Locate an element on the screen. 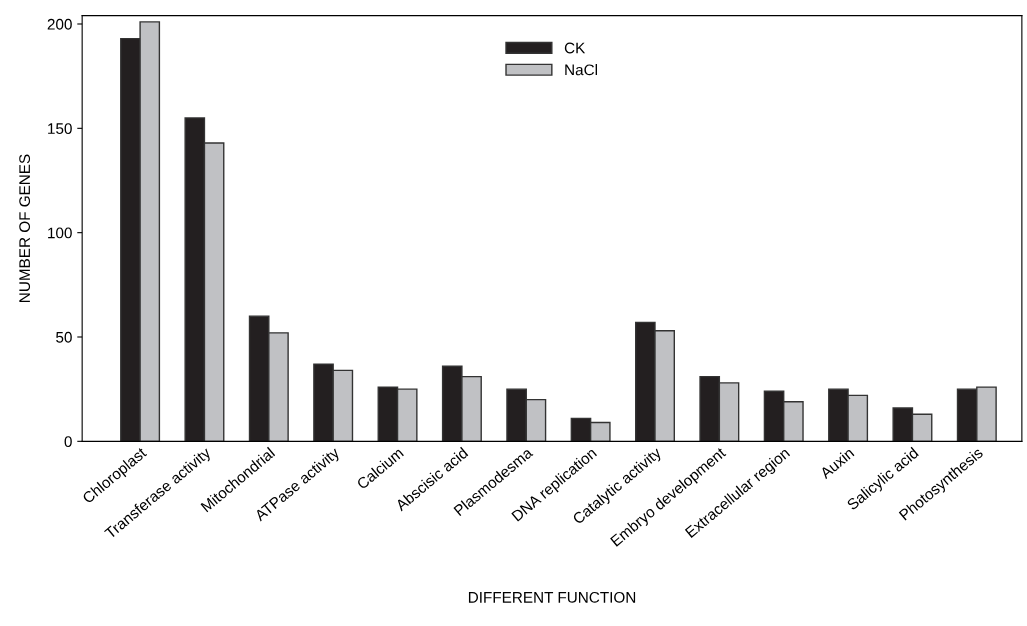 The image size is (1027, 626). x-axis-title: DIFFERENT FUNCTION is located at coordinates (552, 597).